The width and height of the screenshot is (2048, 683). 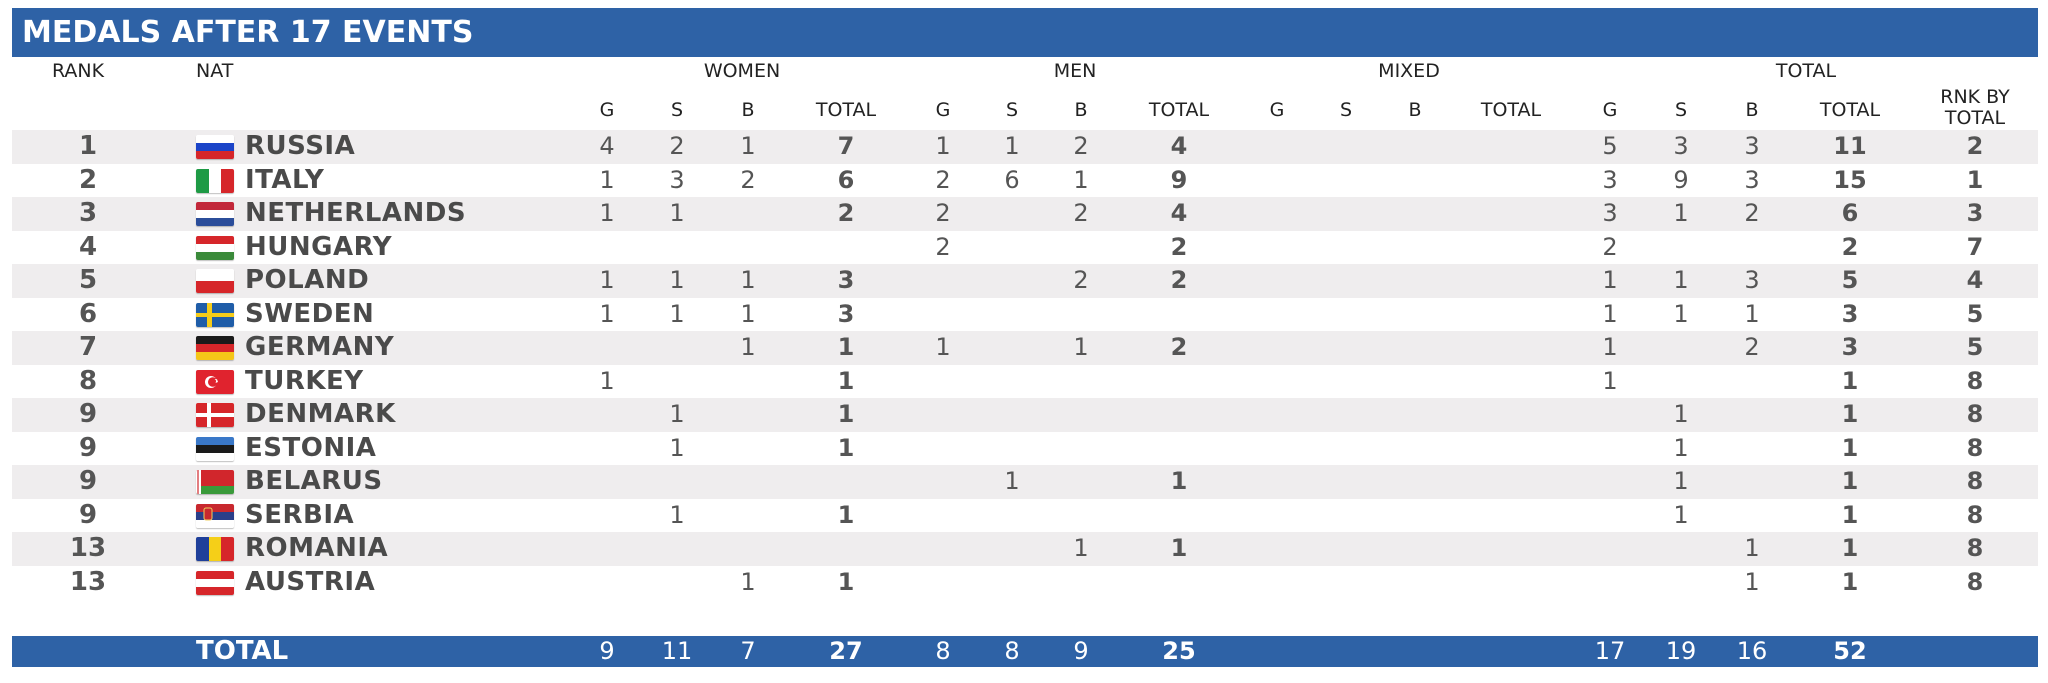 What do you see at coordinates (1346, 110) in the screenshot?
I see `header-mixed-s: S` at bounding box center [1346, 110].